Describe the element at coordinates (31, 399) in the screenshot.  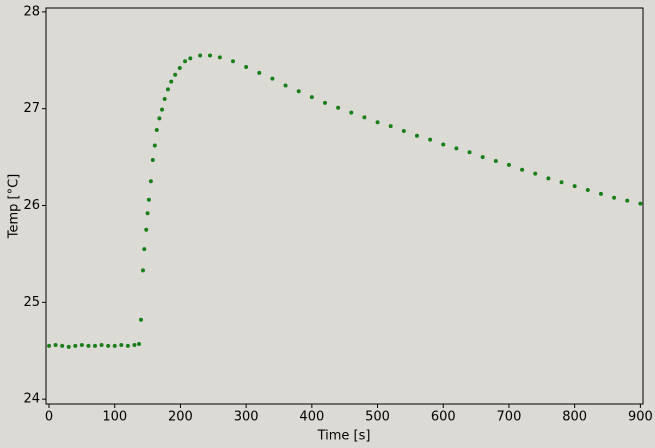
I see `y-tick-label: 24` at that location.